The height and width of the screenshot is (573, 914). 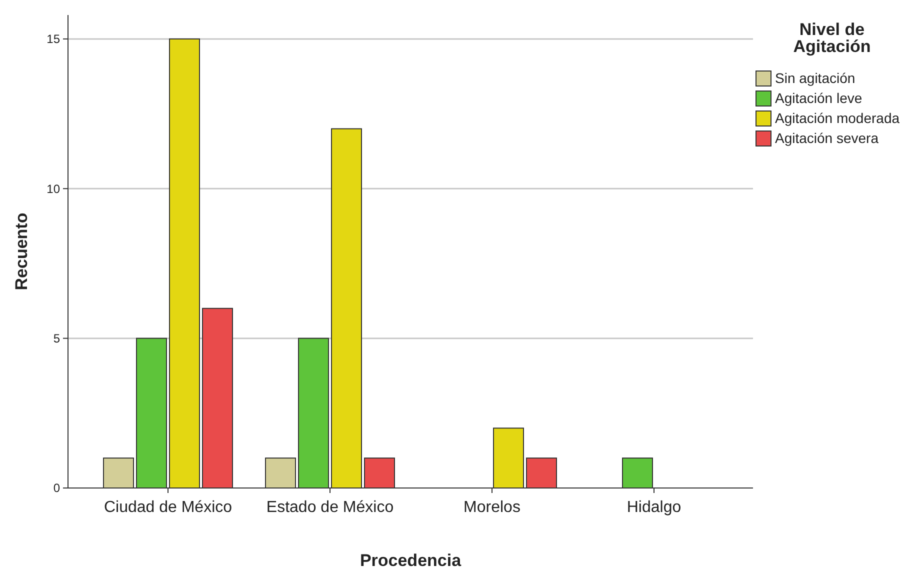 What do you see at coordinates (56, 488) in the screenshot?
I see `y-tick-label: 0` at bounding box center [56, 488].